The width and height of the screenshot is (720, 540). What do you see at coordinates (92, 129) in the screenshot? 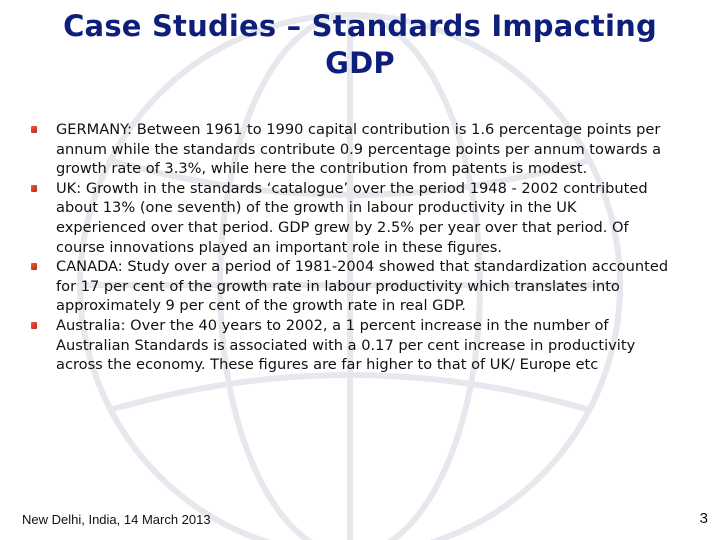
I see `bullet-heading: GERMANY` at bounding box center [92, 129].